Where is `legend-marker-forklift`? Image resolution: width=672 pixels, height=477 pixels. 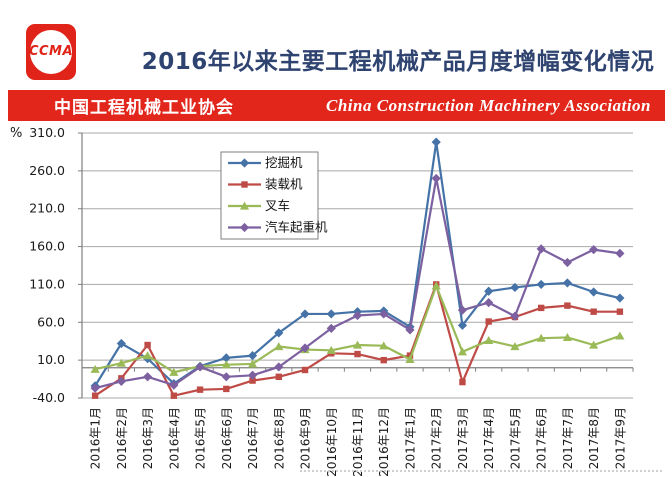 legend-marker-forklift is located at coordinates (244, 205).